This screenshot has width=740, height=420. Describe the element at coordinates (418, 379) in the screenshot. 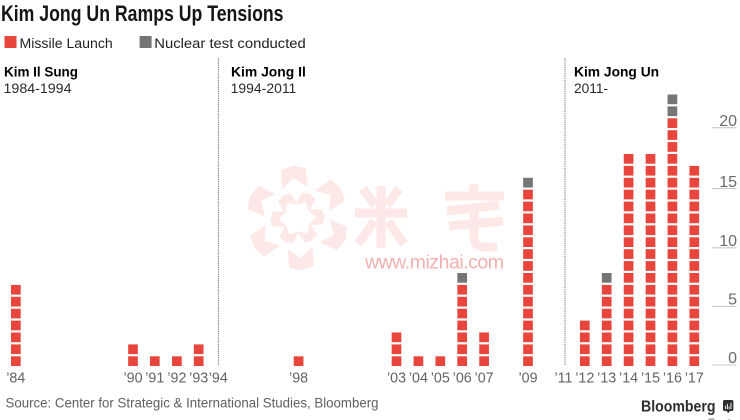

I see `svg-text: ’04` at that location.